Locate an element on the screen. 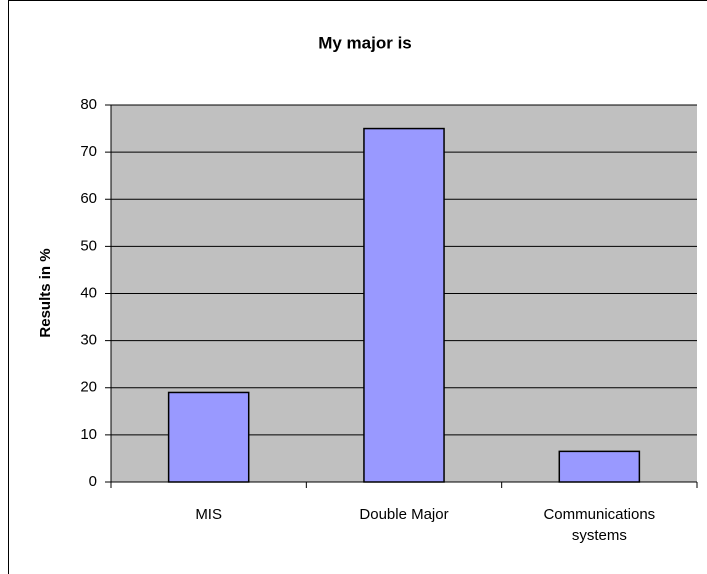 Image resolution: width=707 pixels, height=574 pixels. x-tick-label: Communications systems is located at coordinates (599, 525).